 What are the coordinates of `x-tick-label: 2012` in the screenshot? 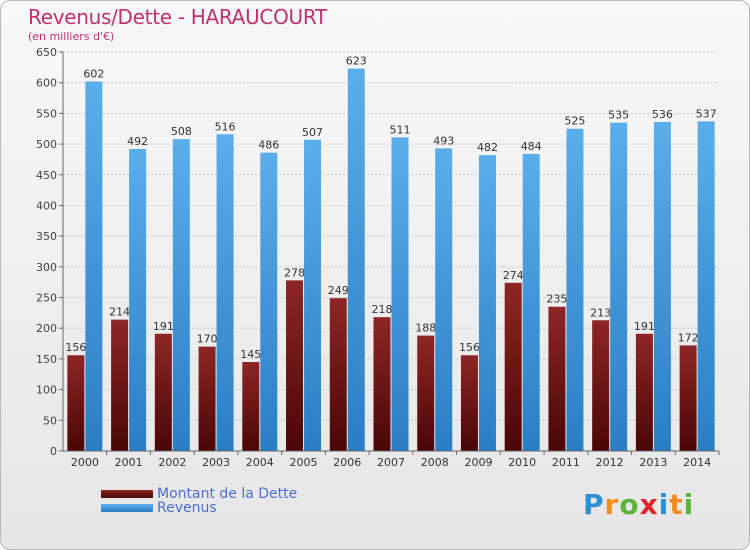 It's located at (610, 462).